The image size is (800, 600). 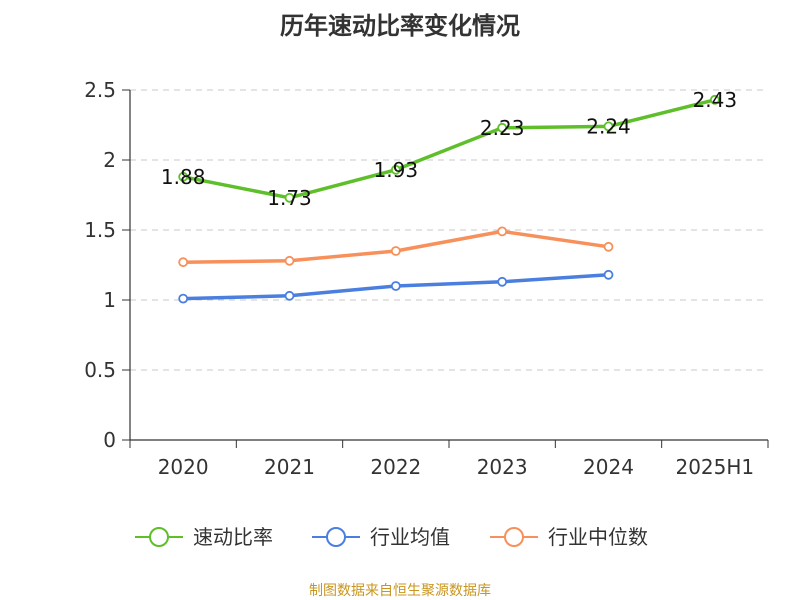 What do you see at coordinates (502, 467) in the screenshot?
I see `x-tick-label: 2023` at bounding box center [502, 467].